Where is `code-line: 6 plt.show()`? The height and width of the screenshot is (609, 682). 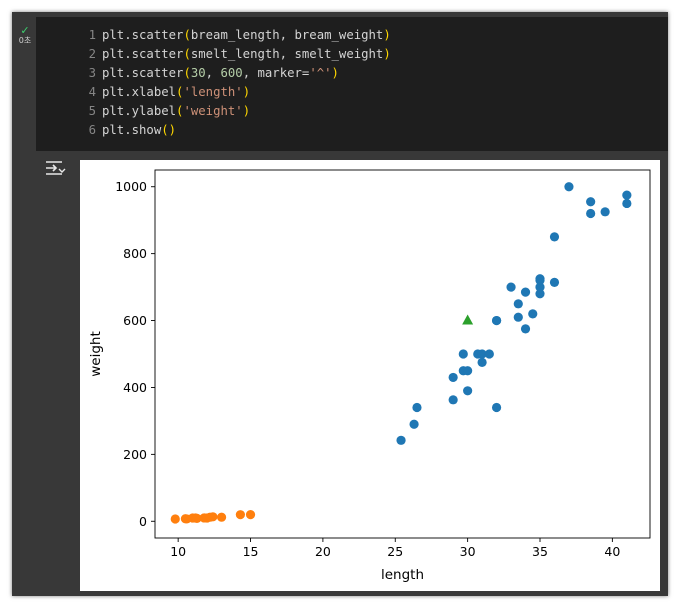 code-line: 6 plt.show() is located at coordinates (237, 130).